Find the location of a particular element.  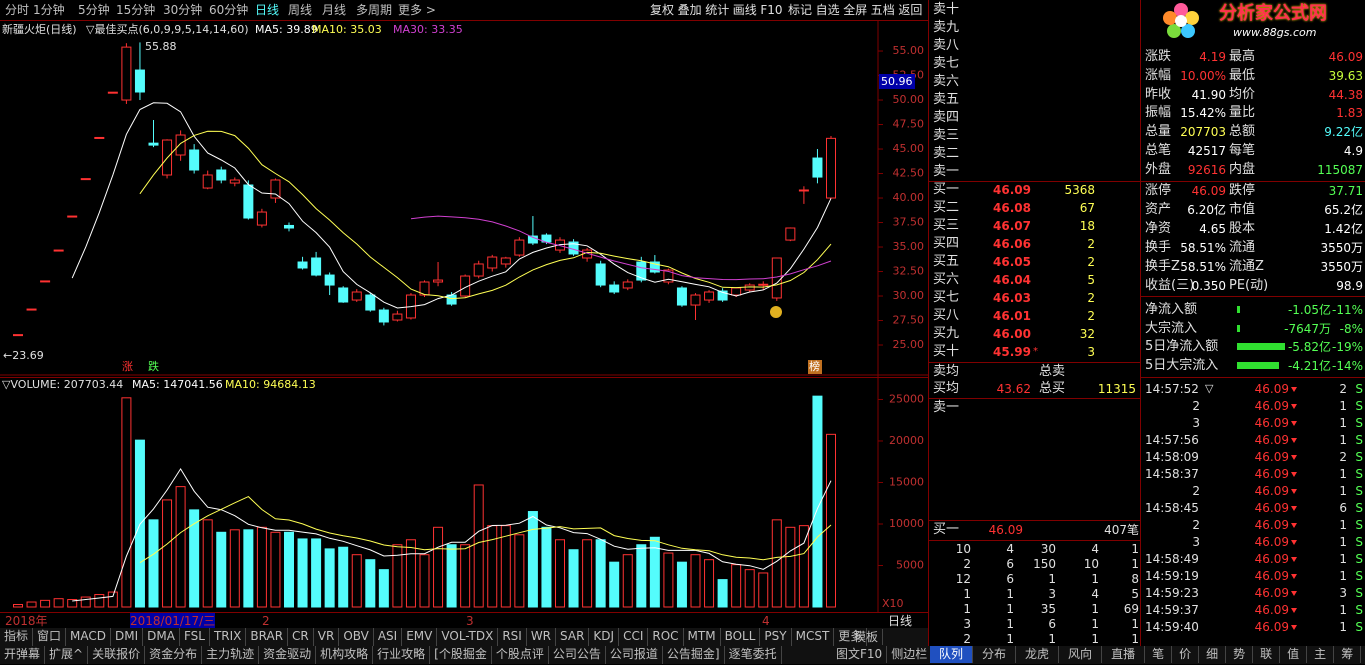

period-tab: 5分钟 is located at coordinates (94, 10).